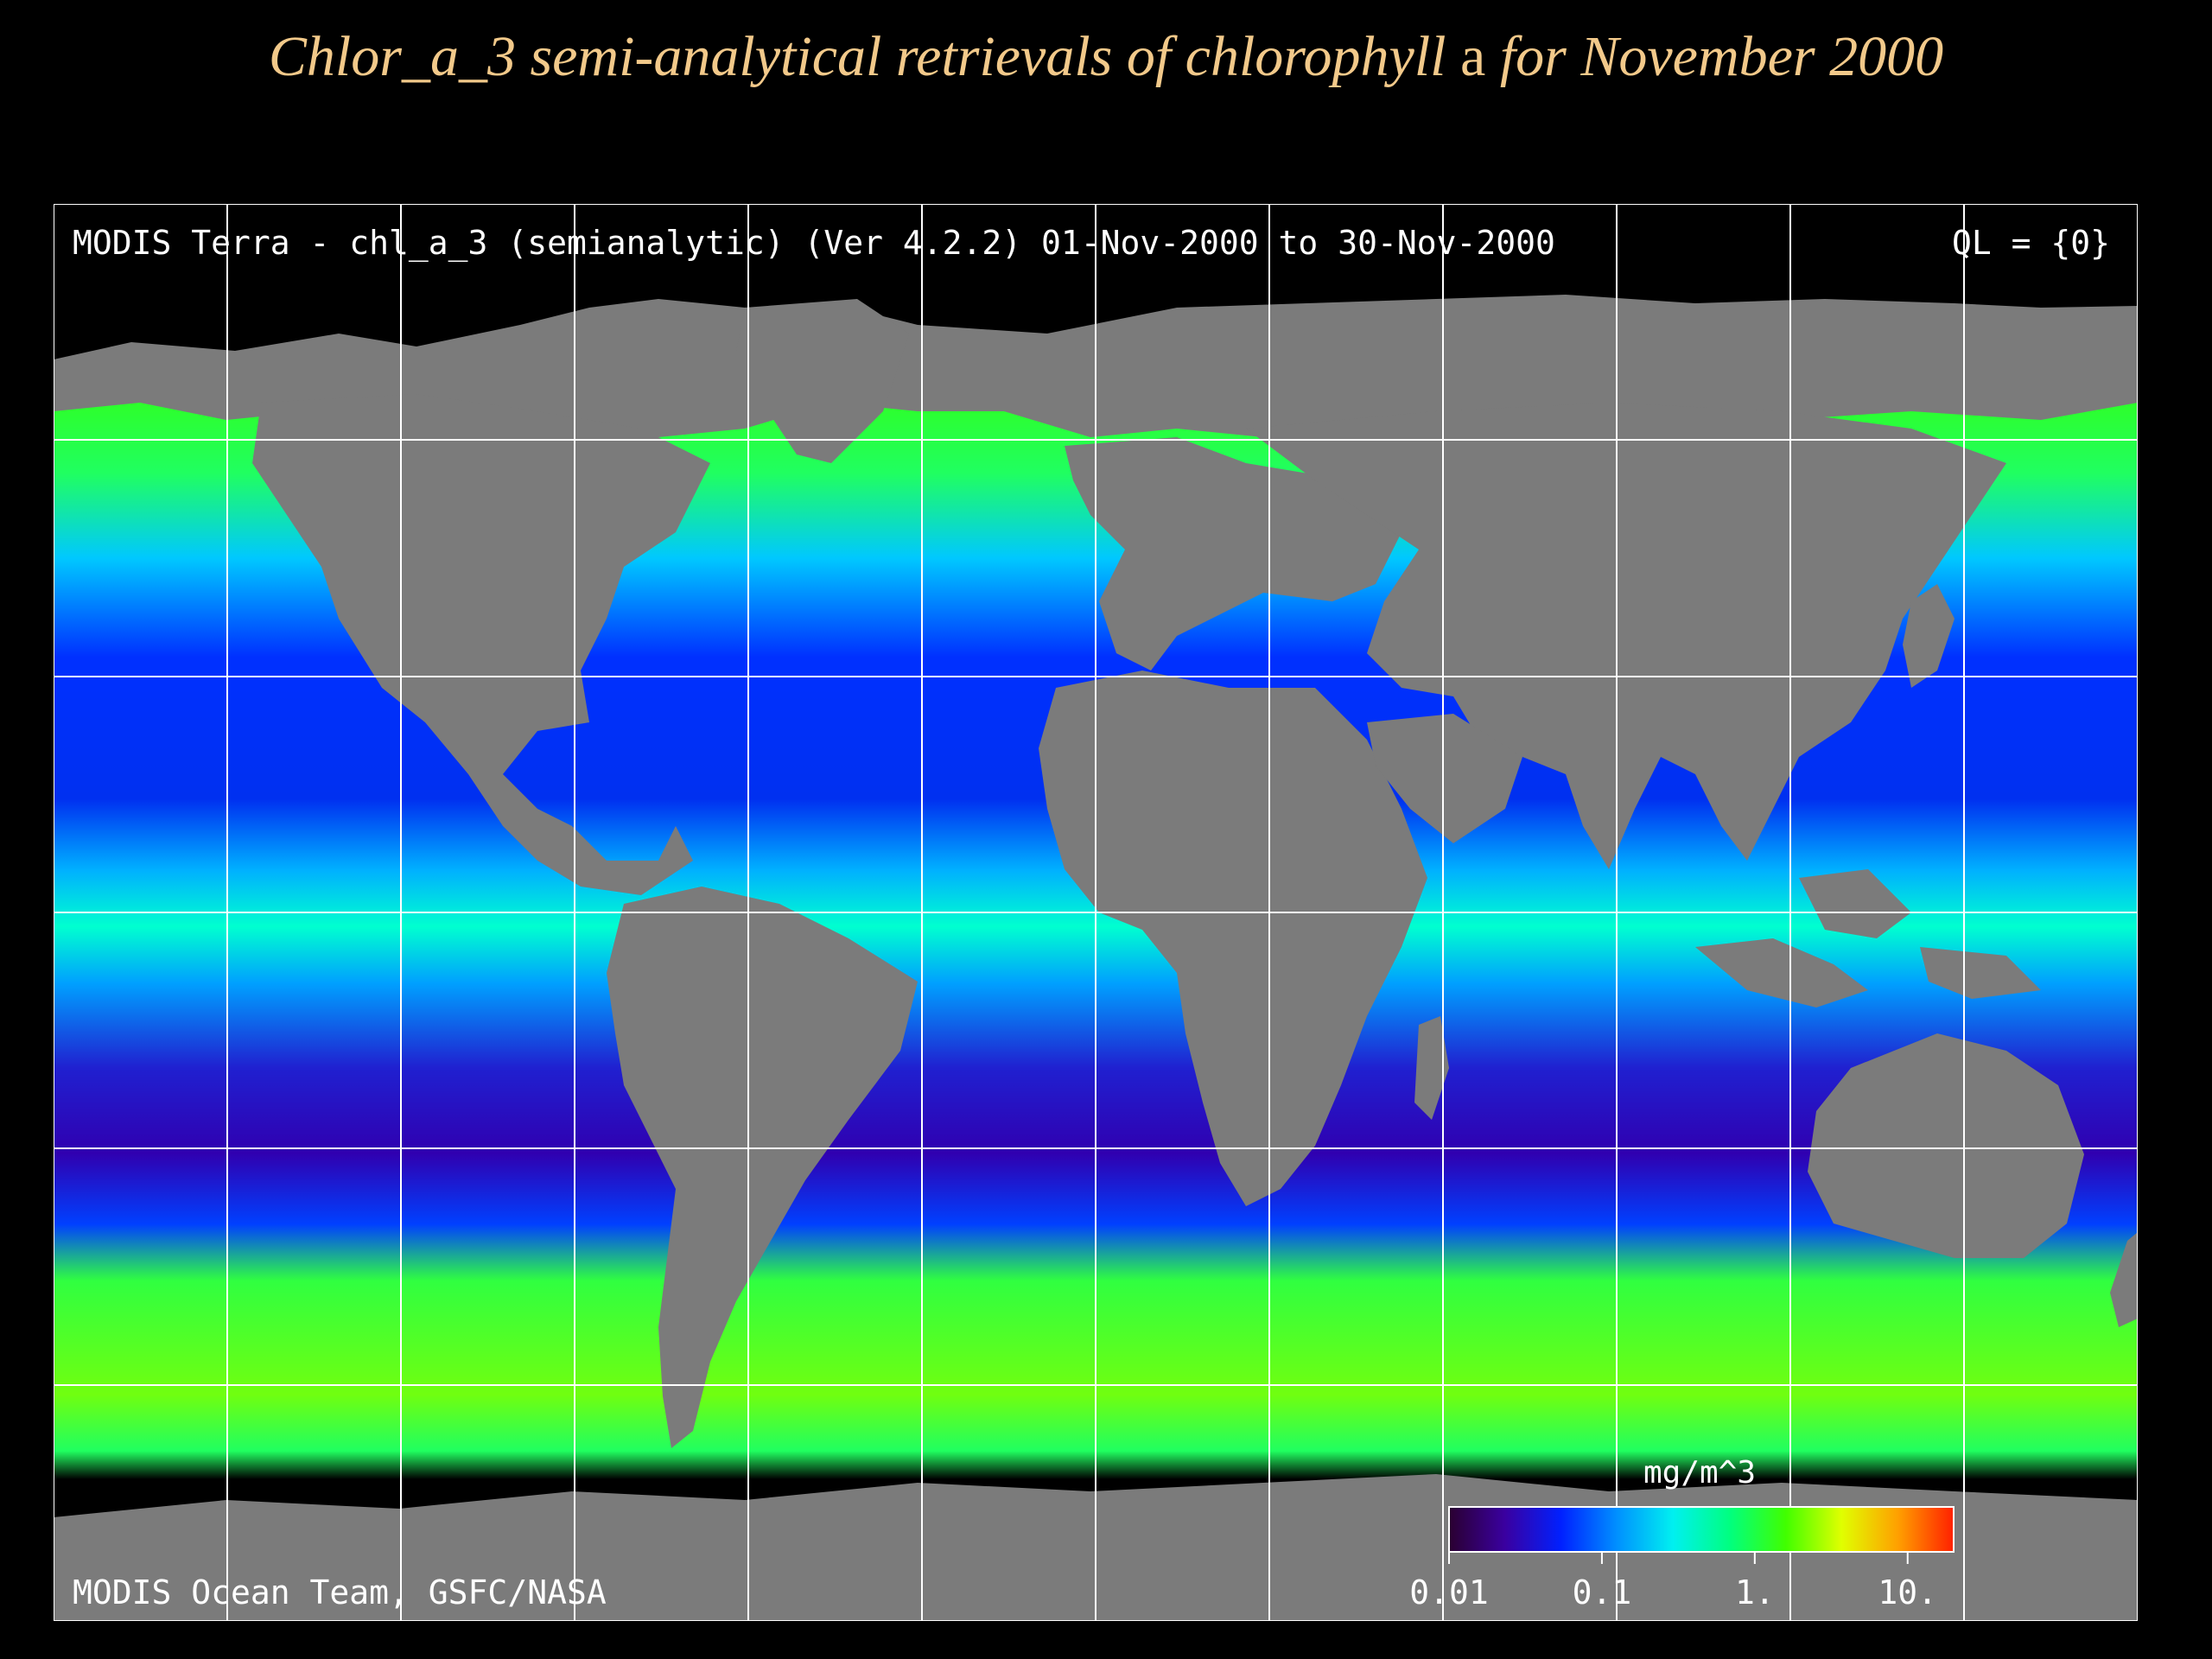 The height and width of the screenshot is (1659, 2212). Describe the element at coordinates (2031, 243) in the screenshot. I see `map-header-right: QL = {0}` at that location.